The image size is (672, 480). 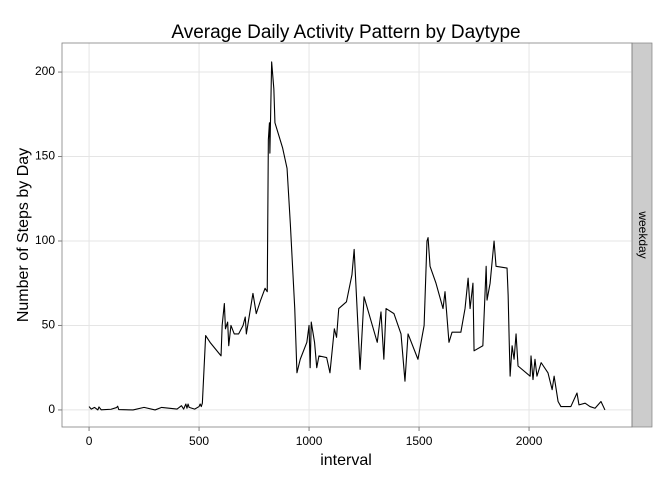 What do you see at coordinates (529, 441) in the screenshot?
I see `x-tick-label: 2000` at bounding box center [529, 441].